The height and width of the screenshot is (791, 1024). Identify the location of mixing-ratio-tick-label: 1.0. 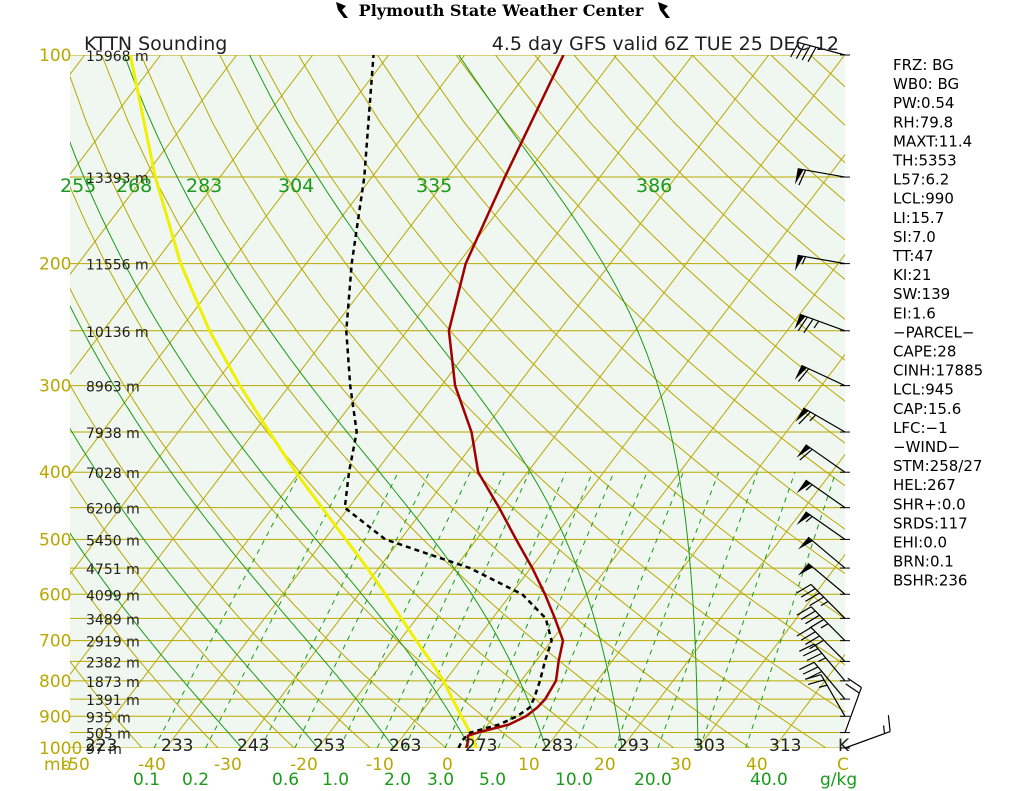
(335, 780).